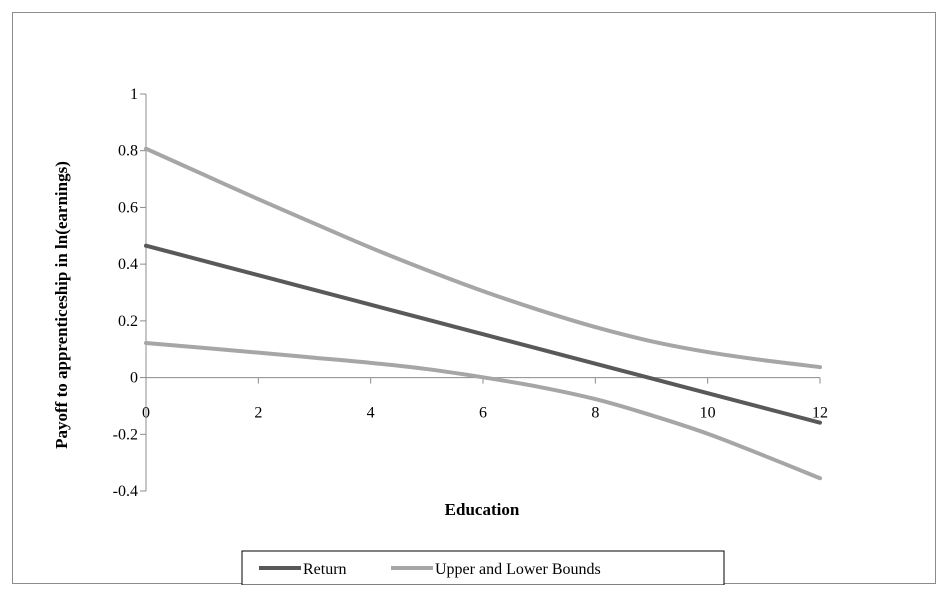 The height and width of the screenshot is (590, 949). Describe the element at coordinates (128, 151) in the screenshot. I see `y-tick-label: 0.8` at that location.